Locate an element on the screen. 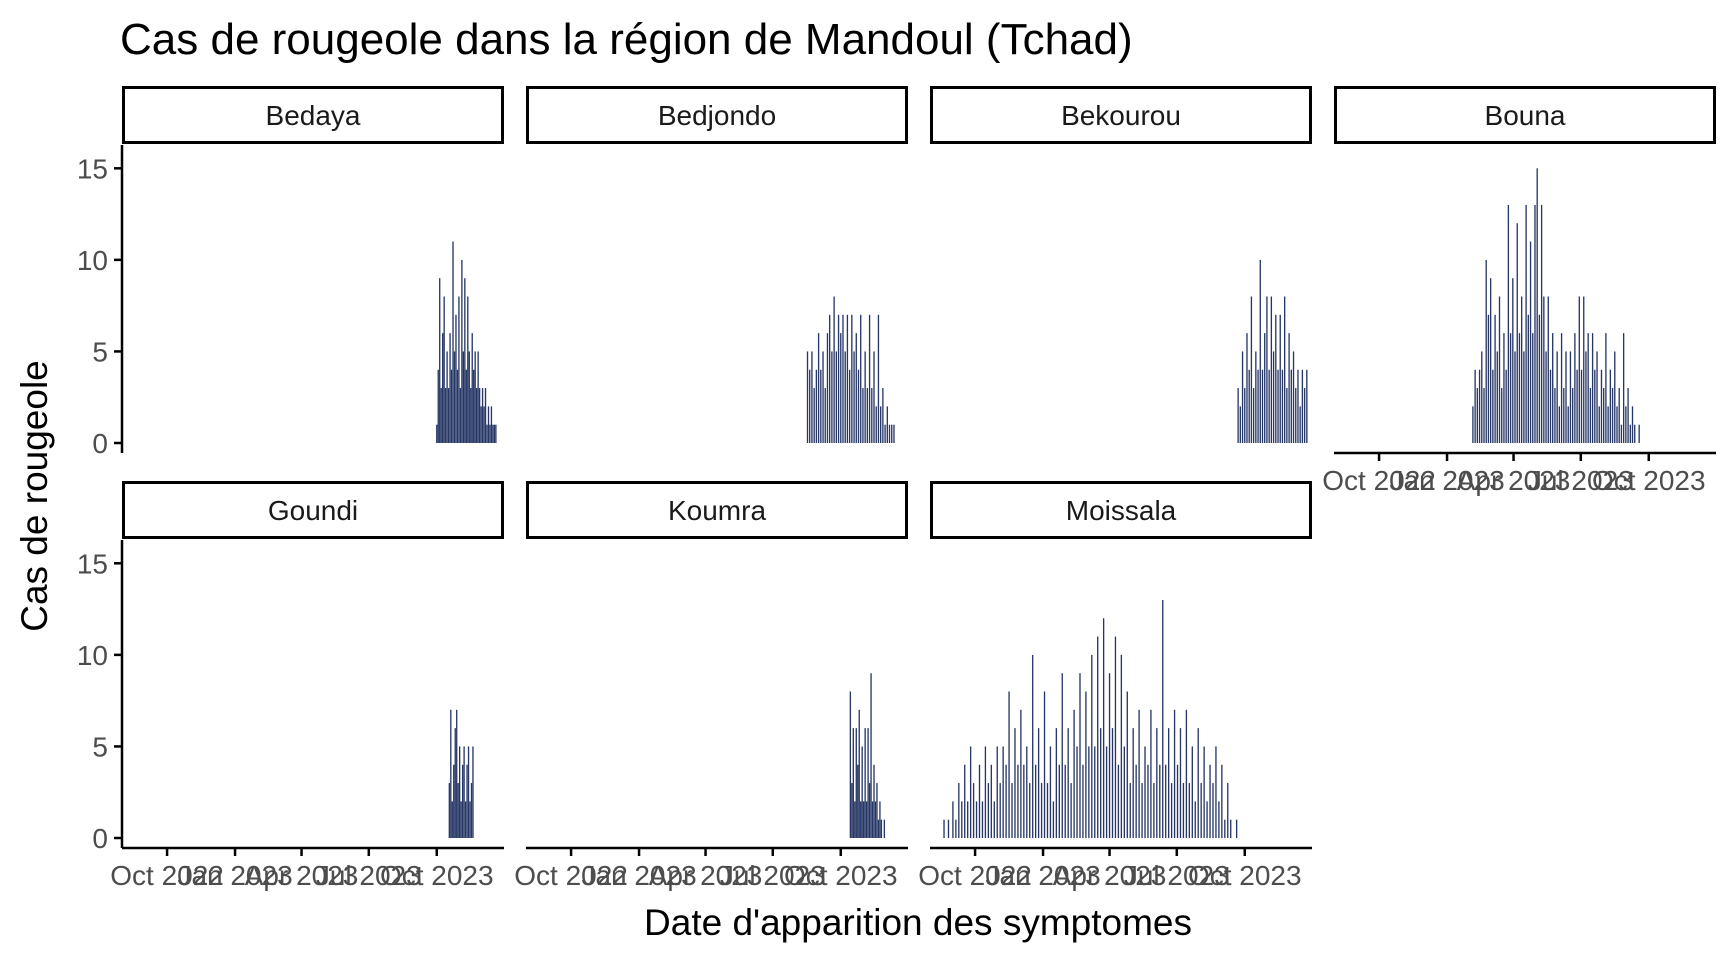 The height and width of the screenshot is (960, 1728). facet-strip-label: Moissala is located at coordinates (1121, 510).